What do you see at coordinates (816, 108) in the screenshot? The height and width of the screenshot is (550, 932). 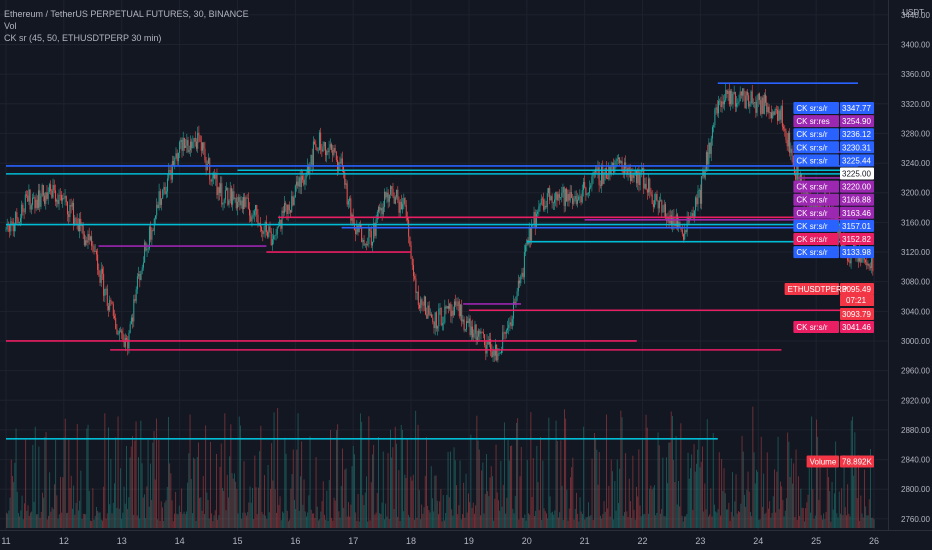 I see `price-label-name-bg` at bounding box center [816, 108].